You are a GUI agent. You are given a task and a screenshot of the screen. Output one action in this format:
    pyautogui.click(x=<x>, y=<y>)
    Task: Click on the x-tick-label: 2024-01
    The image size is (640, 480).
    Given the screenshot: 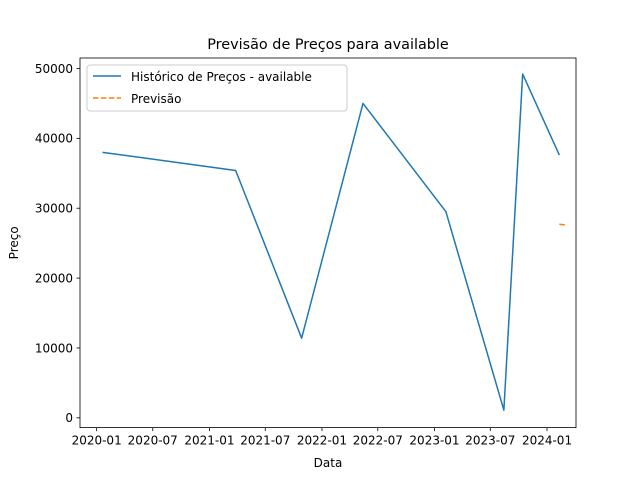 What is the action you would take?
    pyautogui.click(x=547, y=441)
    